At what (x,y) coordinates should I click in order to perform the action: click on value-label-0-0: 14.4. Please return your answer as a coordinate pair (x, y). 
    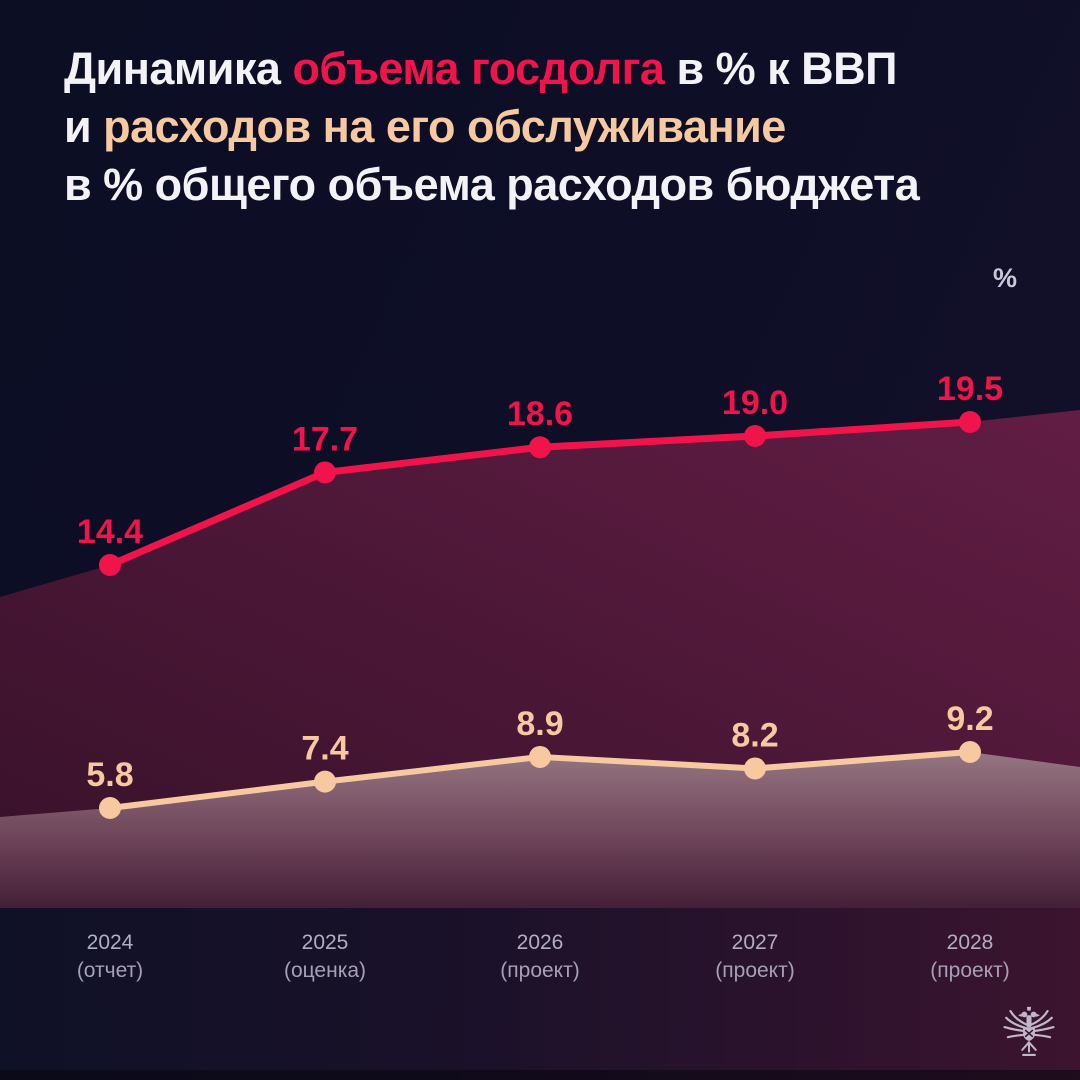
    Looking at the image, I should click on (110, 532).